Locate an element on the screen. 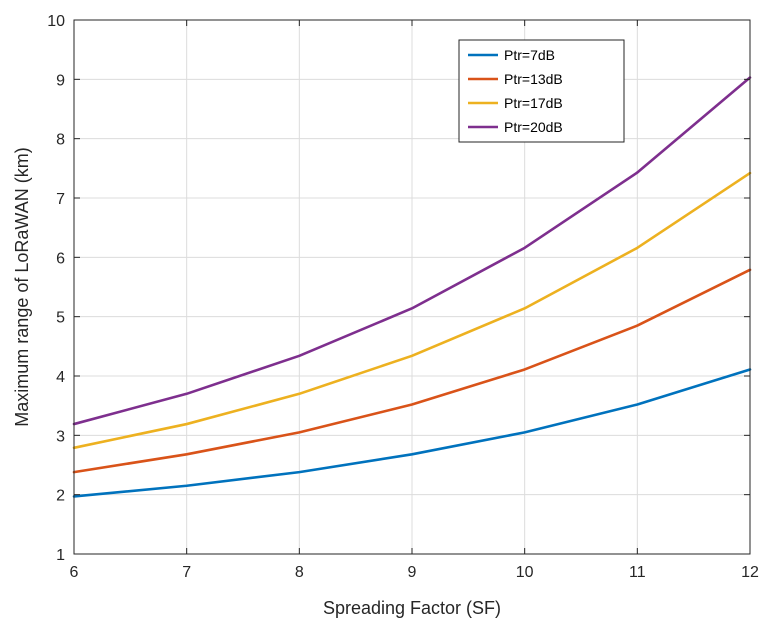 The width and height of the screenshot is (764, 618). y-tick-label: 7 is located at coordinates (60, 199).